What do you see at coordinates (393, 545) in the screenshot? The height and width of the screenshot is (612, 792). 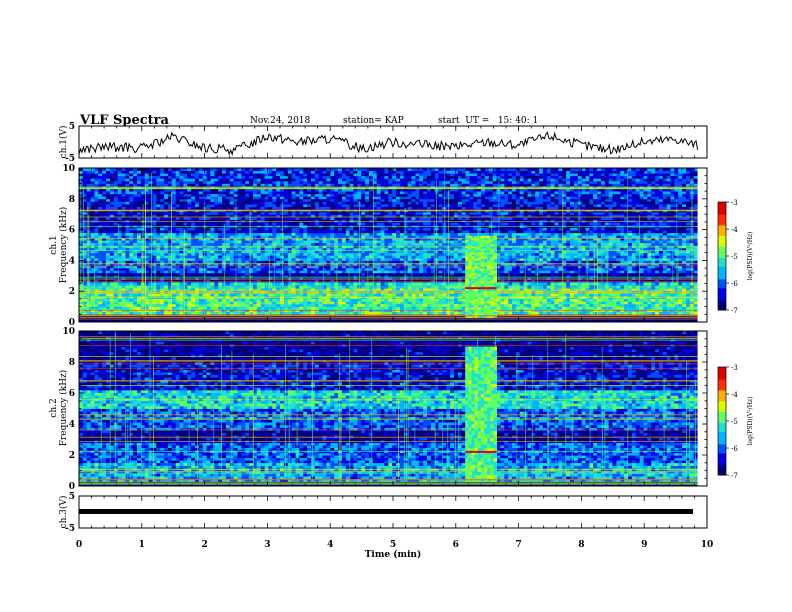 I see `x-tick-label: 5` at bounding box center [393, 545].